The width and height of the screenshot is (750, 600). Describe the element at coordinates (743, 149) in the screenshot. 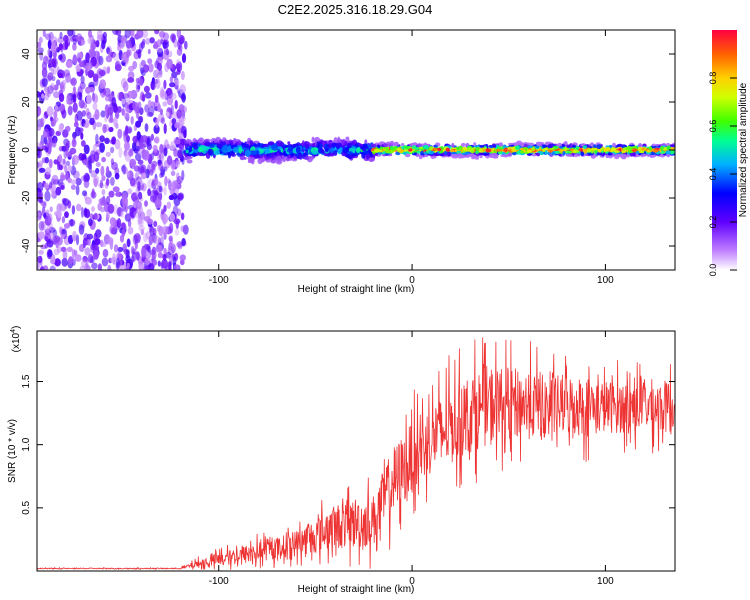

I see `colorbar-label: Normalized spectral amplitude` at that location.